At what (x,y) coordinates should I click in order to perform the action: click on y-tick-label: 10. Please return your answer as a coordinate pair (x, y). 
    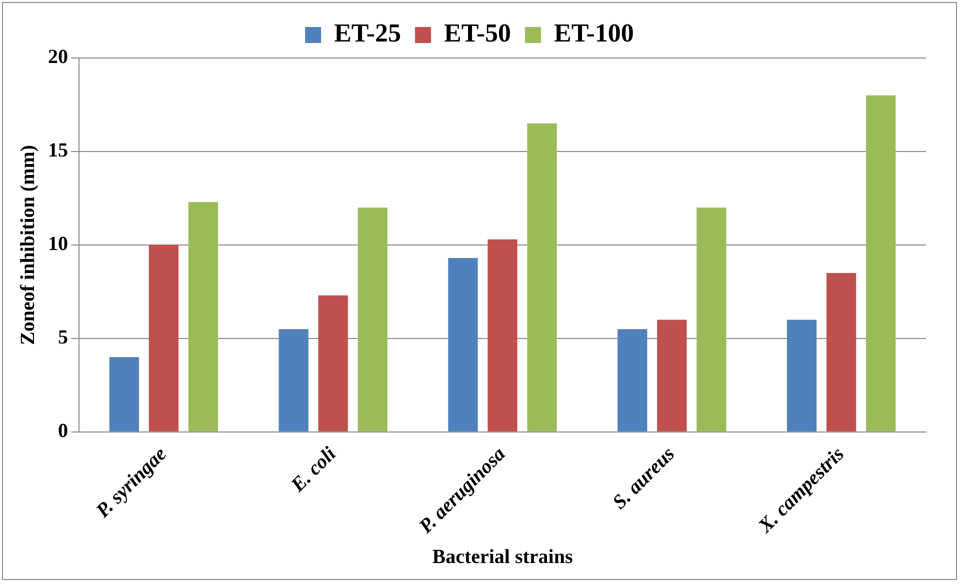
    Looking at the image, I should click on (58, 244).